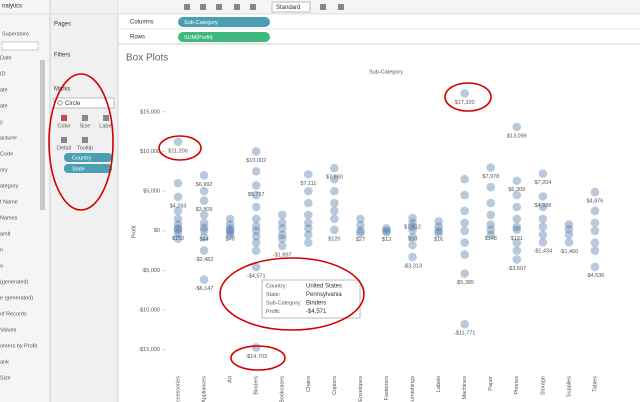 This screenshot has width=640, height=402. Describe the element at coordinates (85, 126) in the screenshot. I see `mark-button-label: Size` at that location.